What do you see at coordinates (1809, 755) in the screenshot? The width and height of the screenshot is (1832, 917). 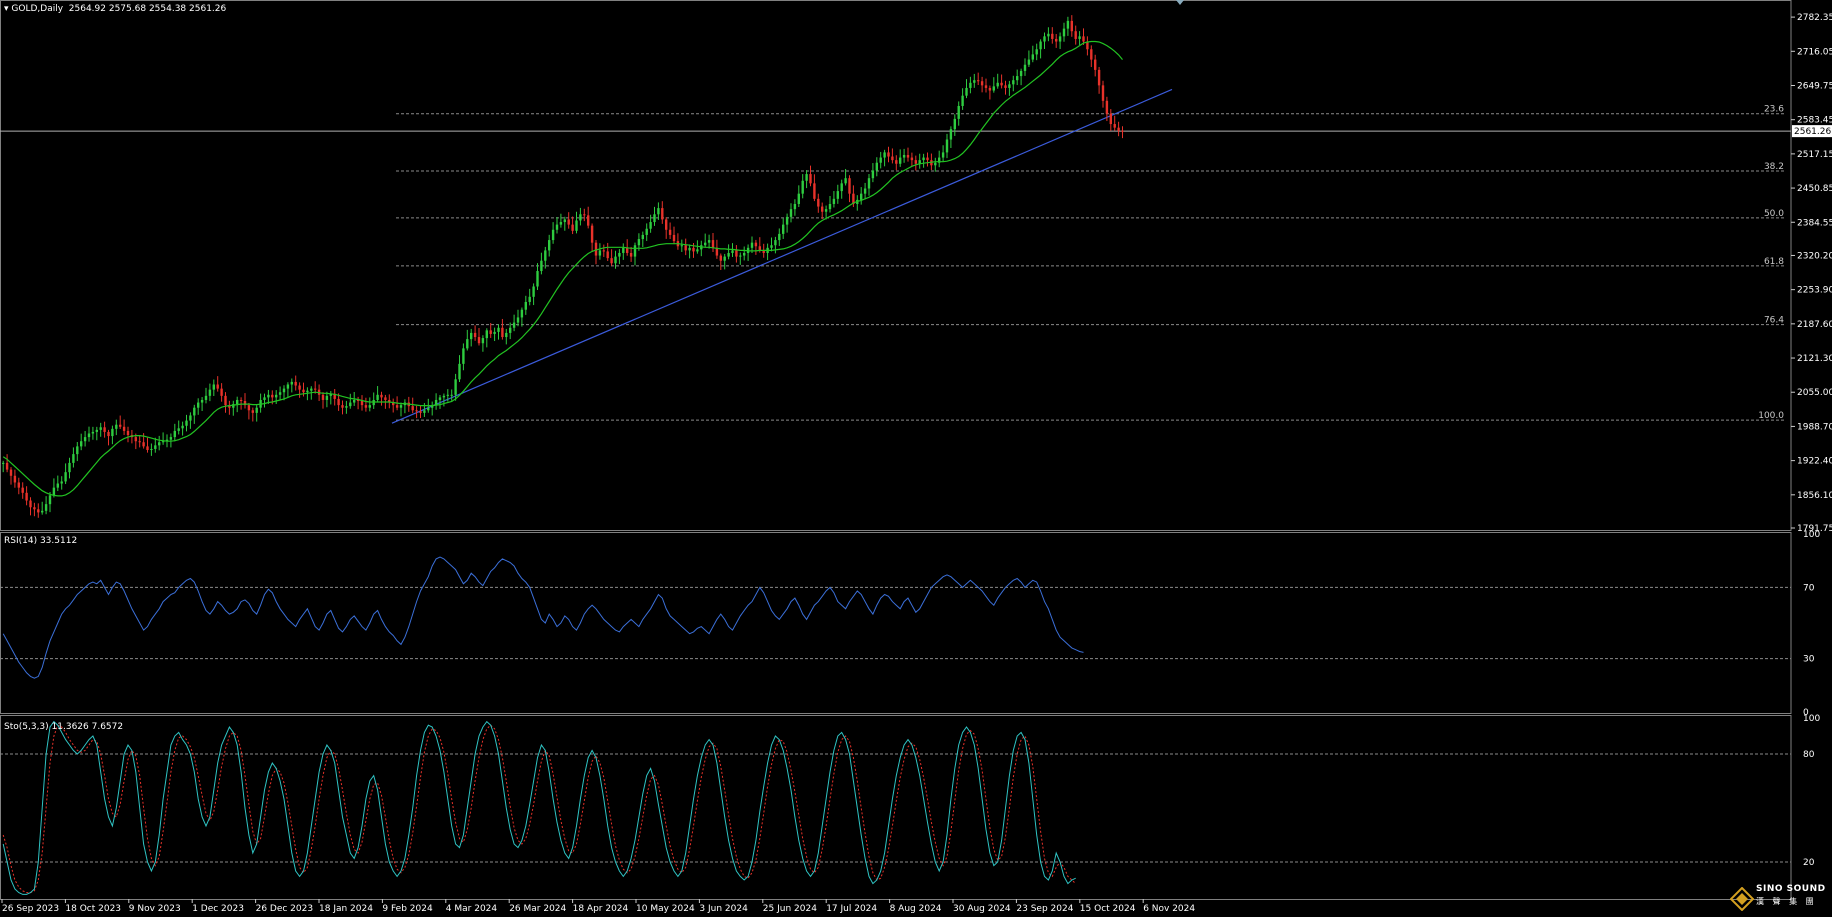 I see `stoch-tick-label: 80` at bounding box center [1809, 755].